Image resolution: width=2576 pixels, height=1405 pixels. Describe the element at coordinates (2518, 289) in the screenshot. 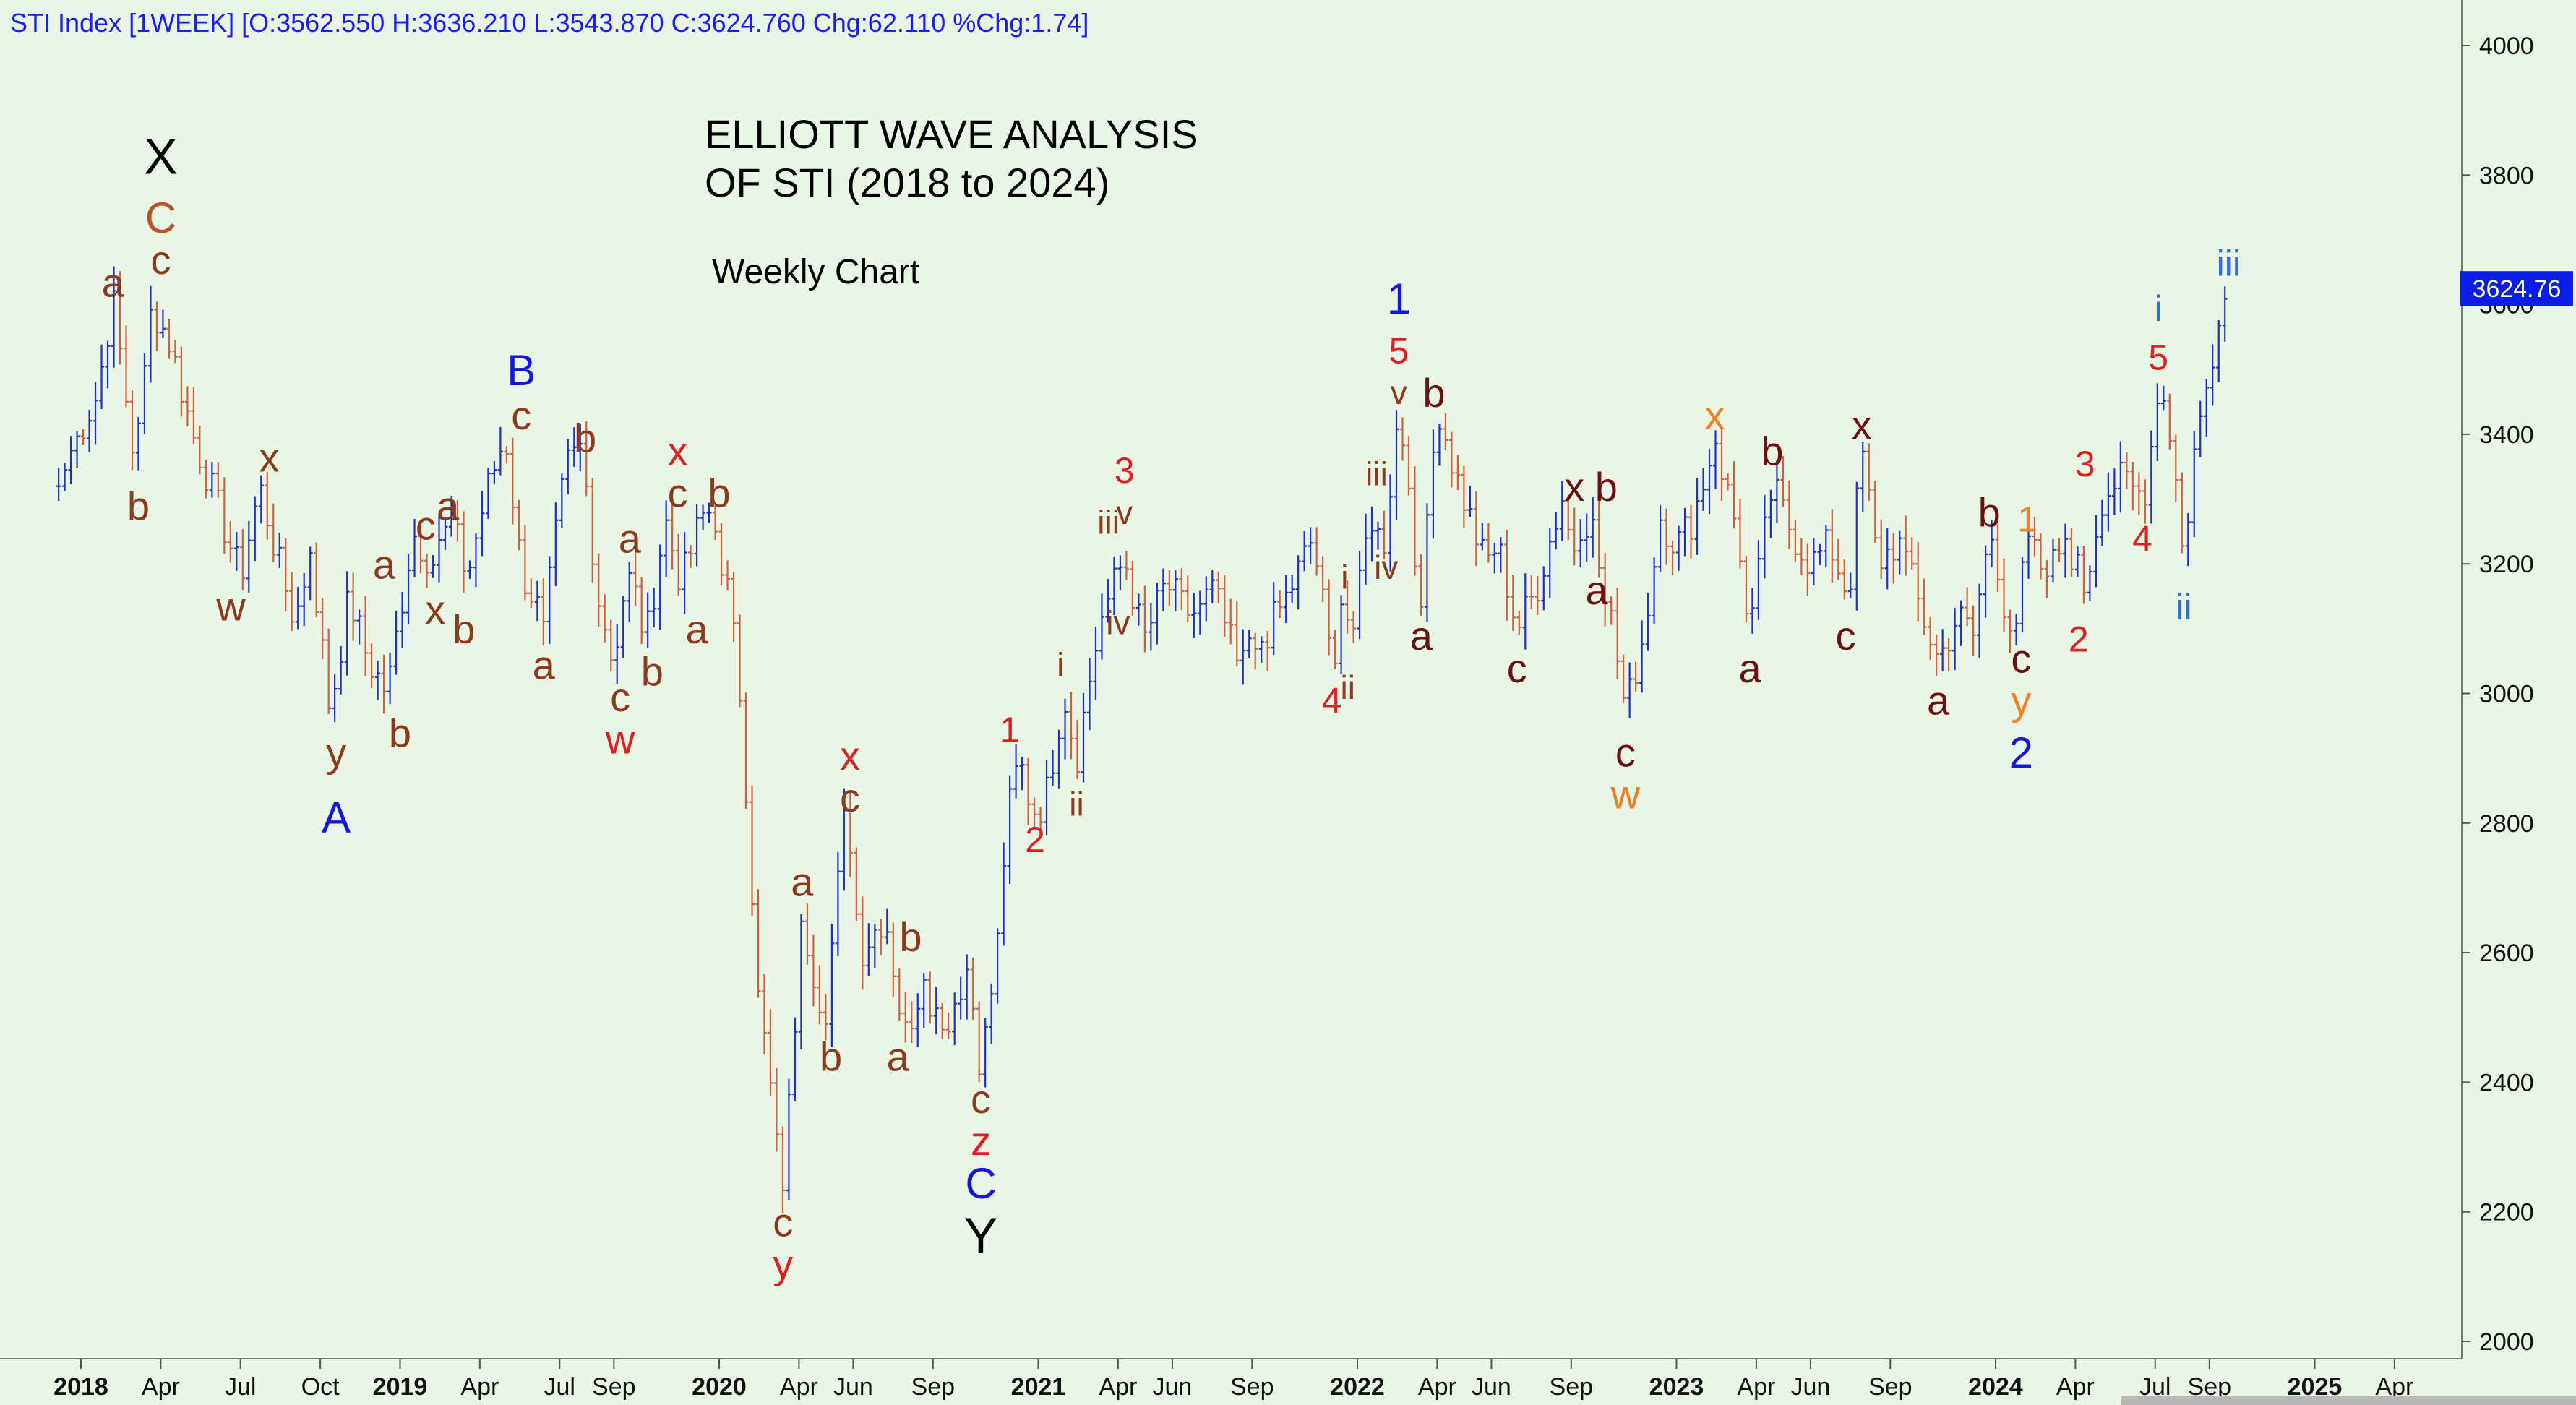

I see `last-price-value: 3624.76` at that location.